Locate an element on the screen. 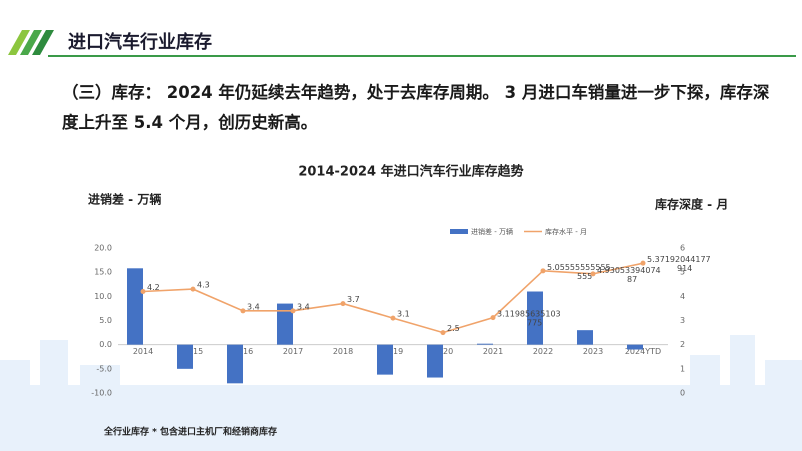 Image resolution: width=802 pixels, height=451 pixels. x-tick-label: 2023 is located at coordinates (593, 351).